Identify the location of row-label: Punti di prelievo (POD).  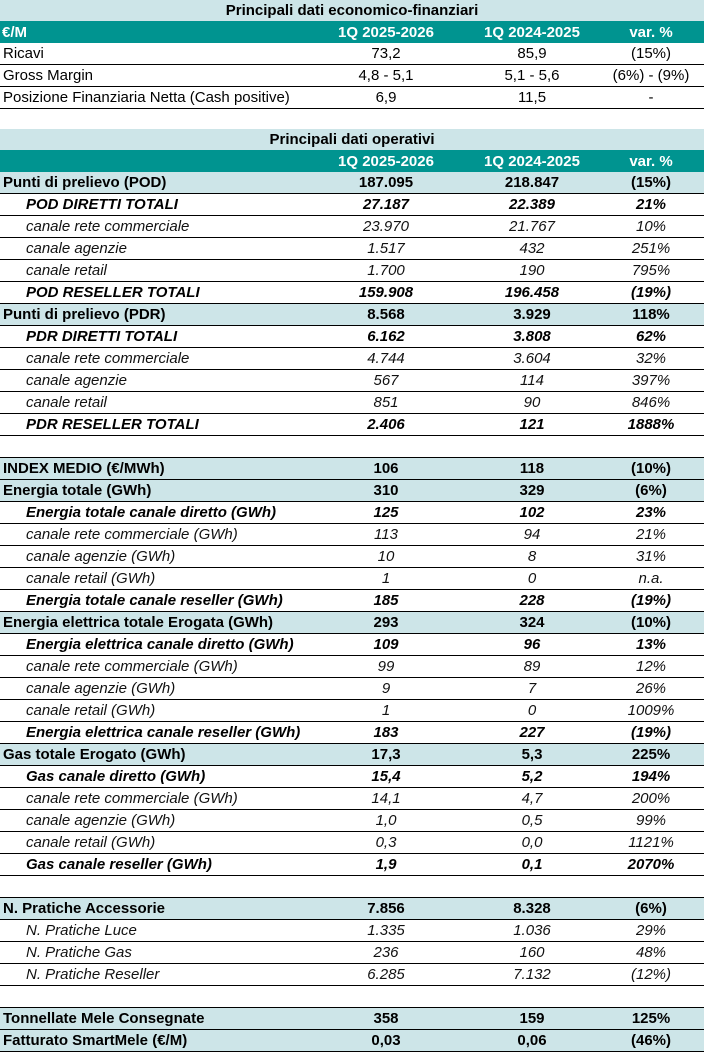
(159, 183).